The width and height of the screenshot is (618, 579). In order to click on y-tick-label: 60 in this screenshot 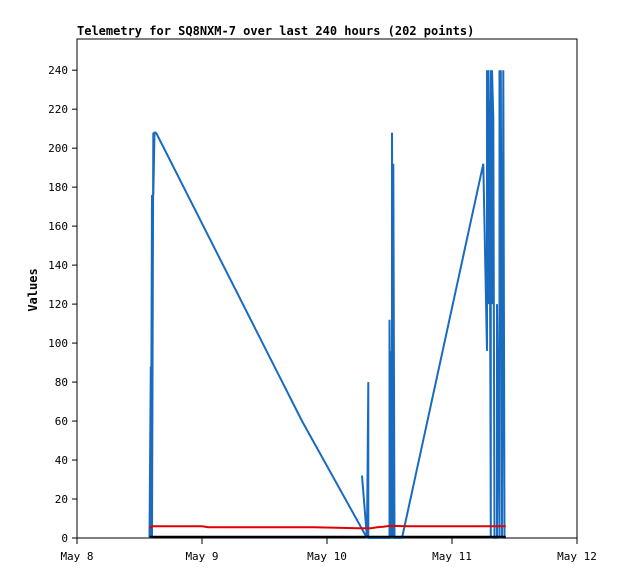, I will do `click(61, 421)`.